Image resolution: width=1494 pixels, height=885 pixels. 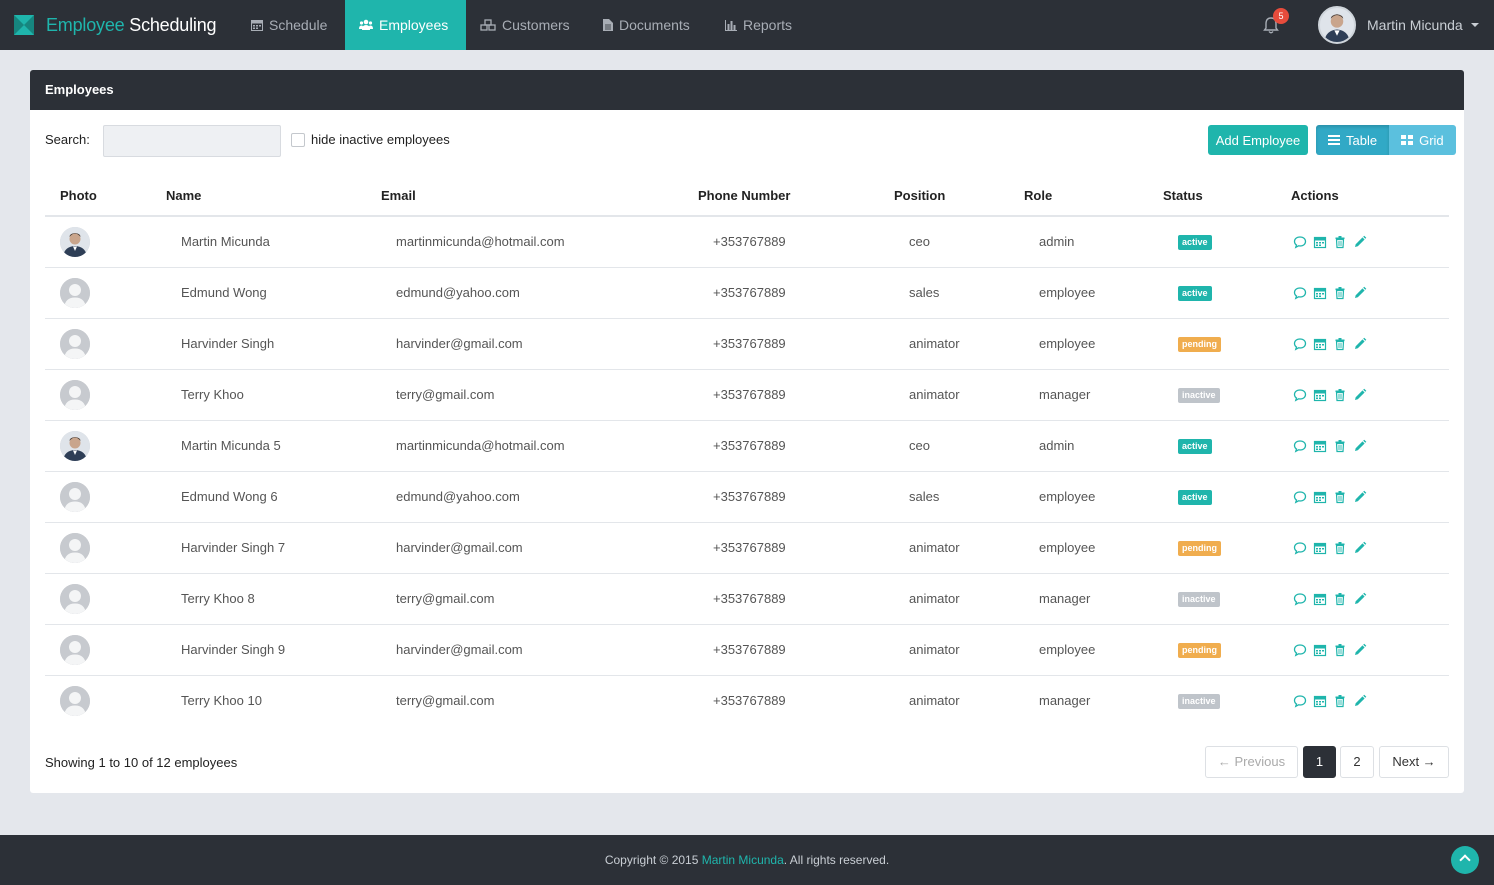 I want to click on nav-documents: Documents, so click(x=646, y=25).